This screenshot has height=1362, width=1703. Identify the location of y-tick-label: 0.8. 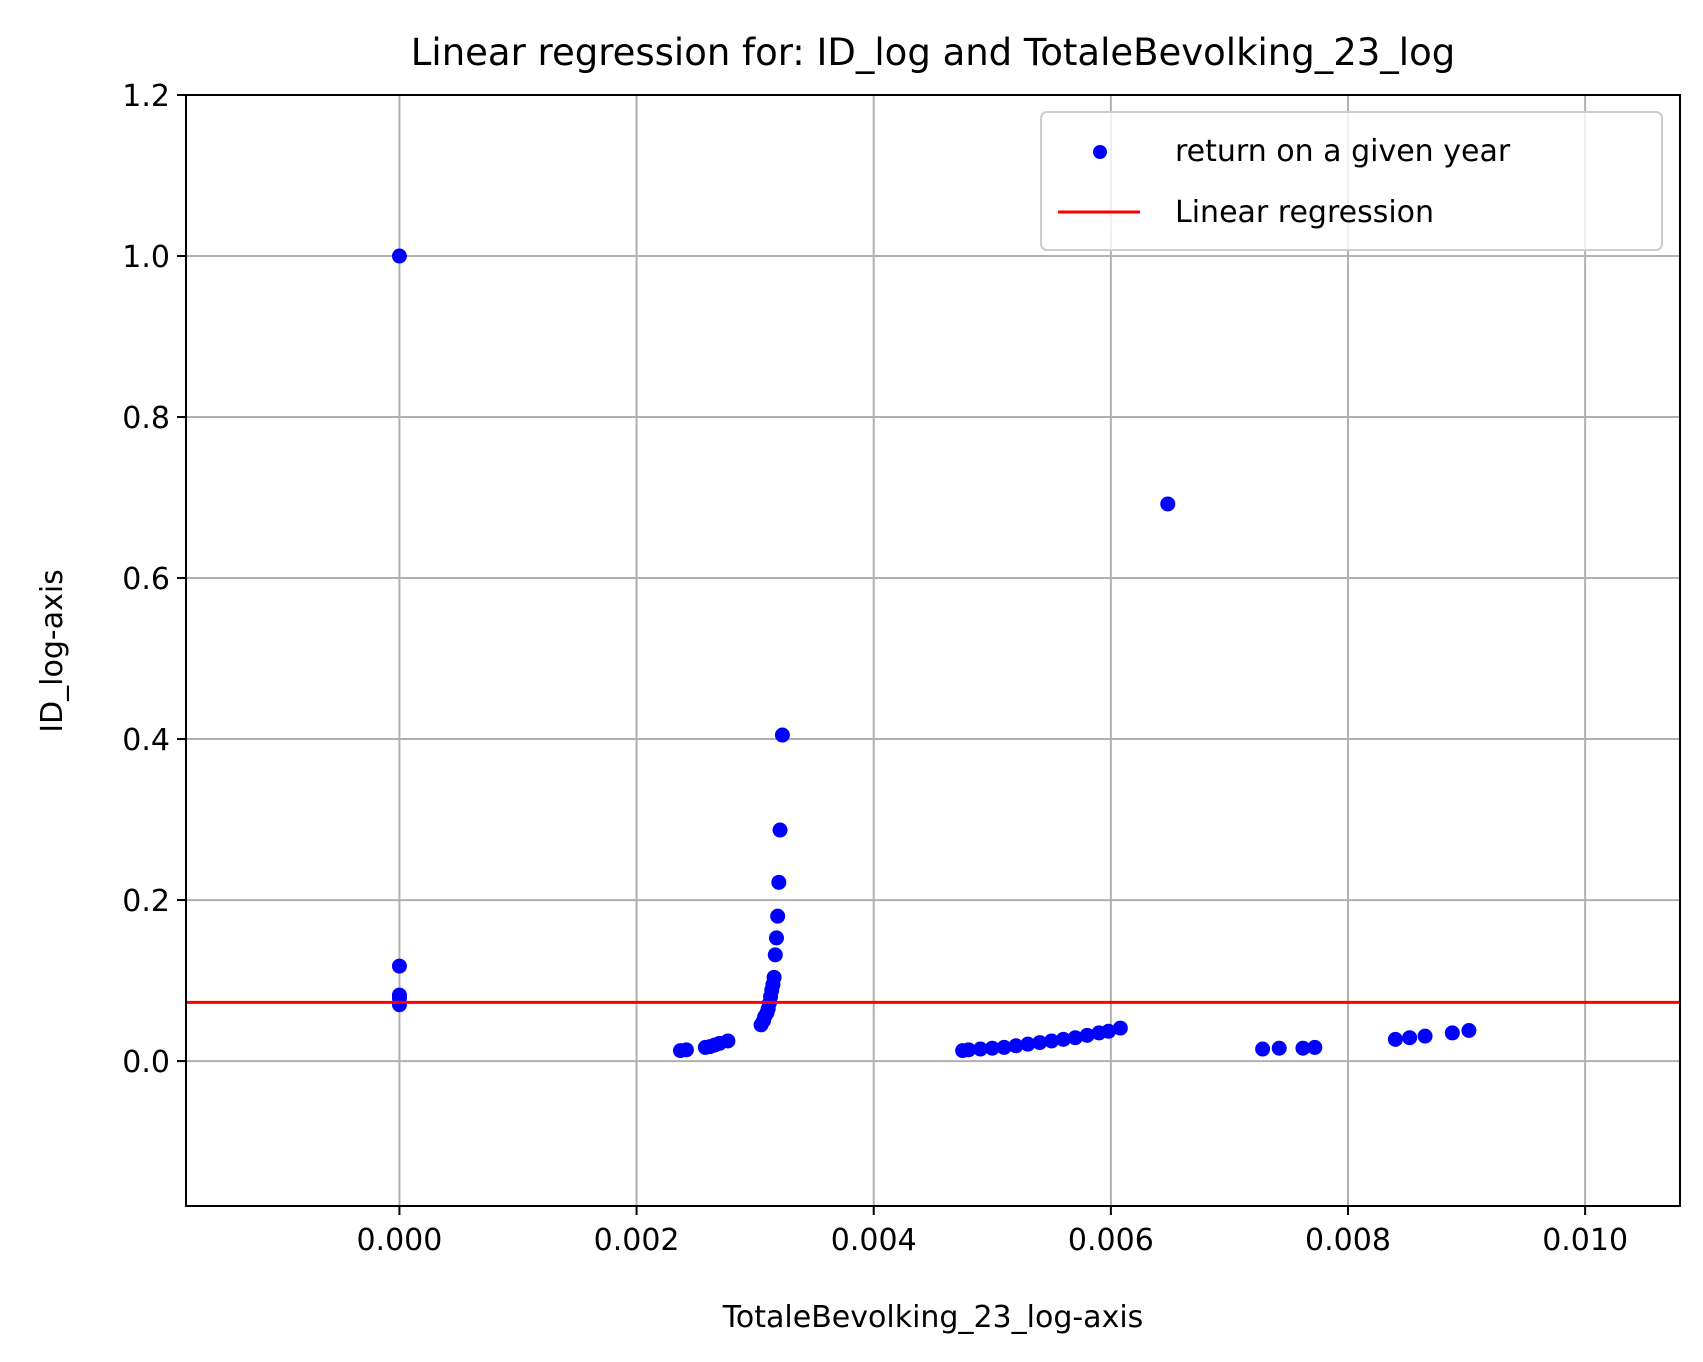
(146, 418).